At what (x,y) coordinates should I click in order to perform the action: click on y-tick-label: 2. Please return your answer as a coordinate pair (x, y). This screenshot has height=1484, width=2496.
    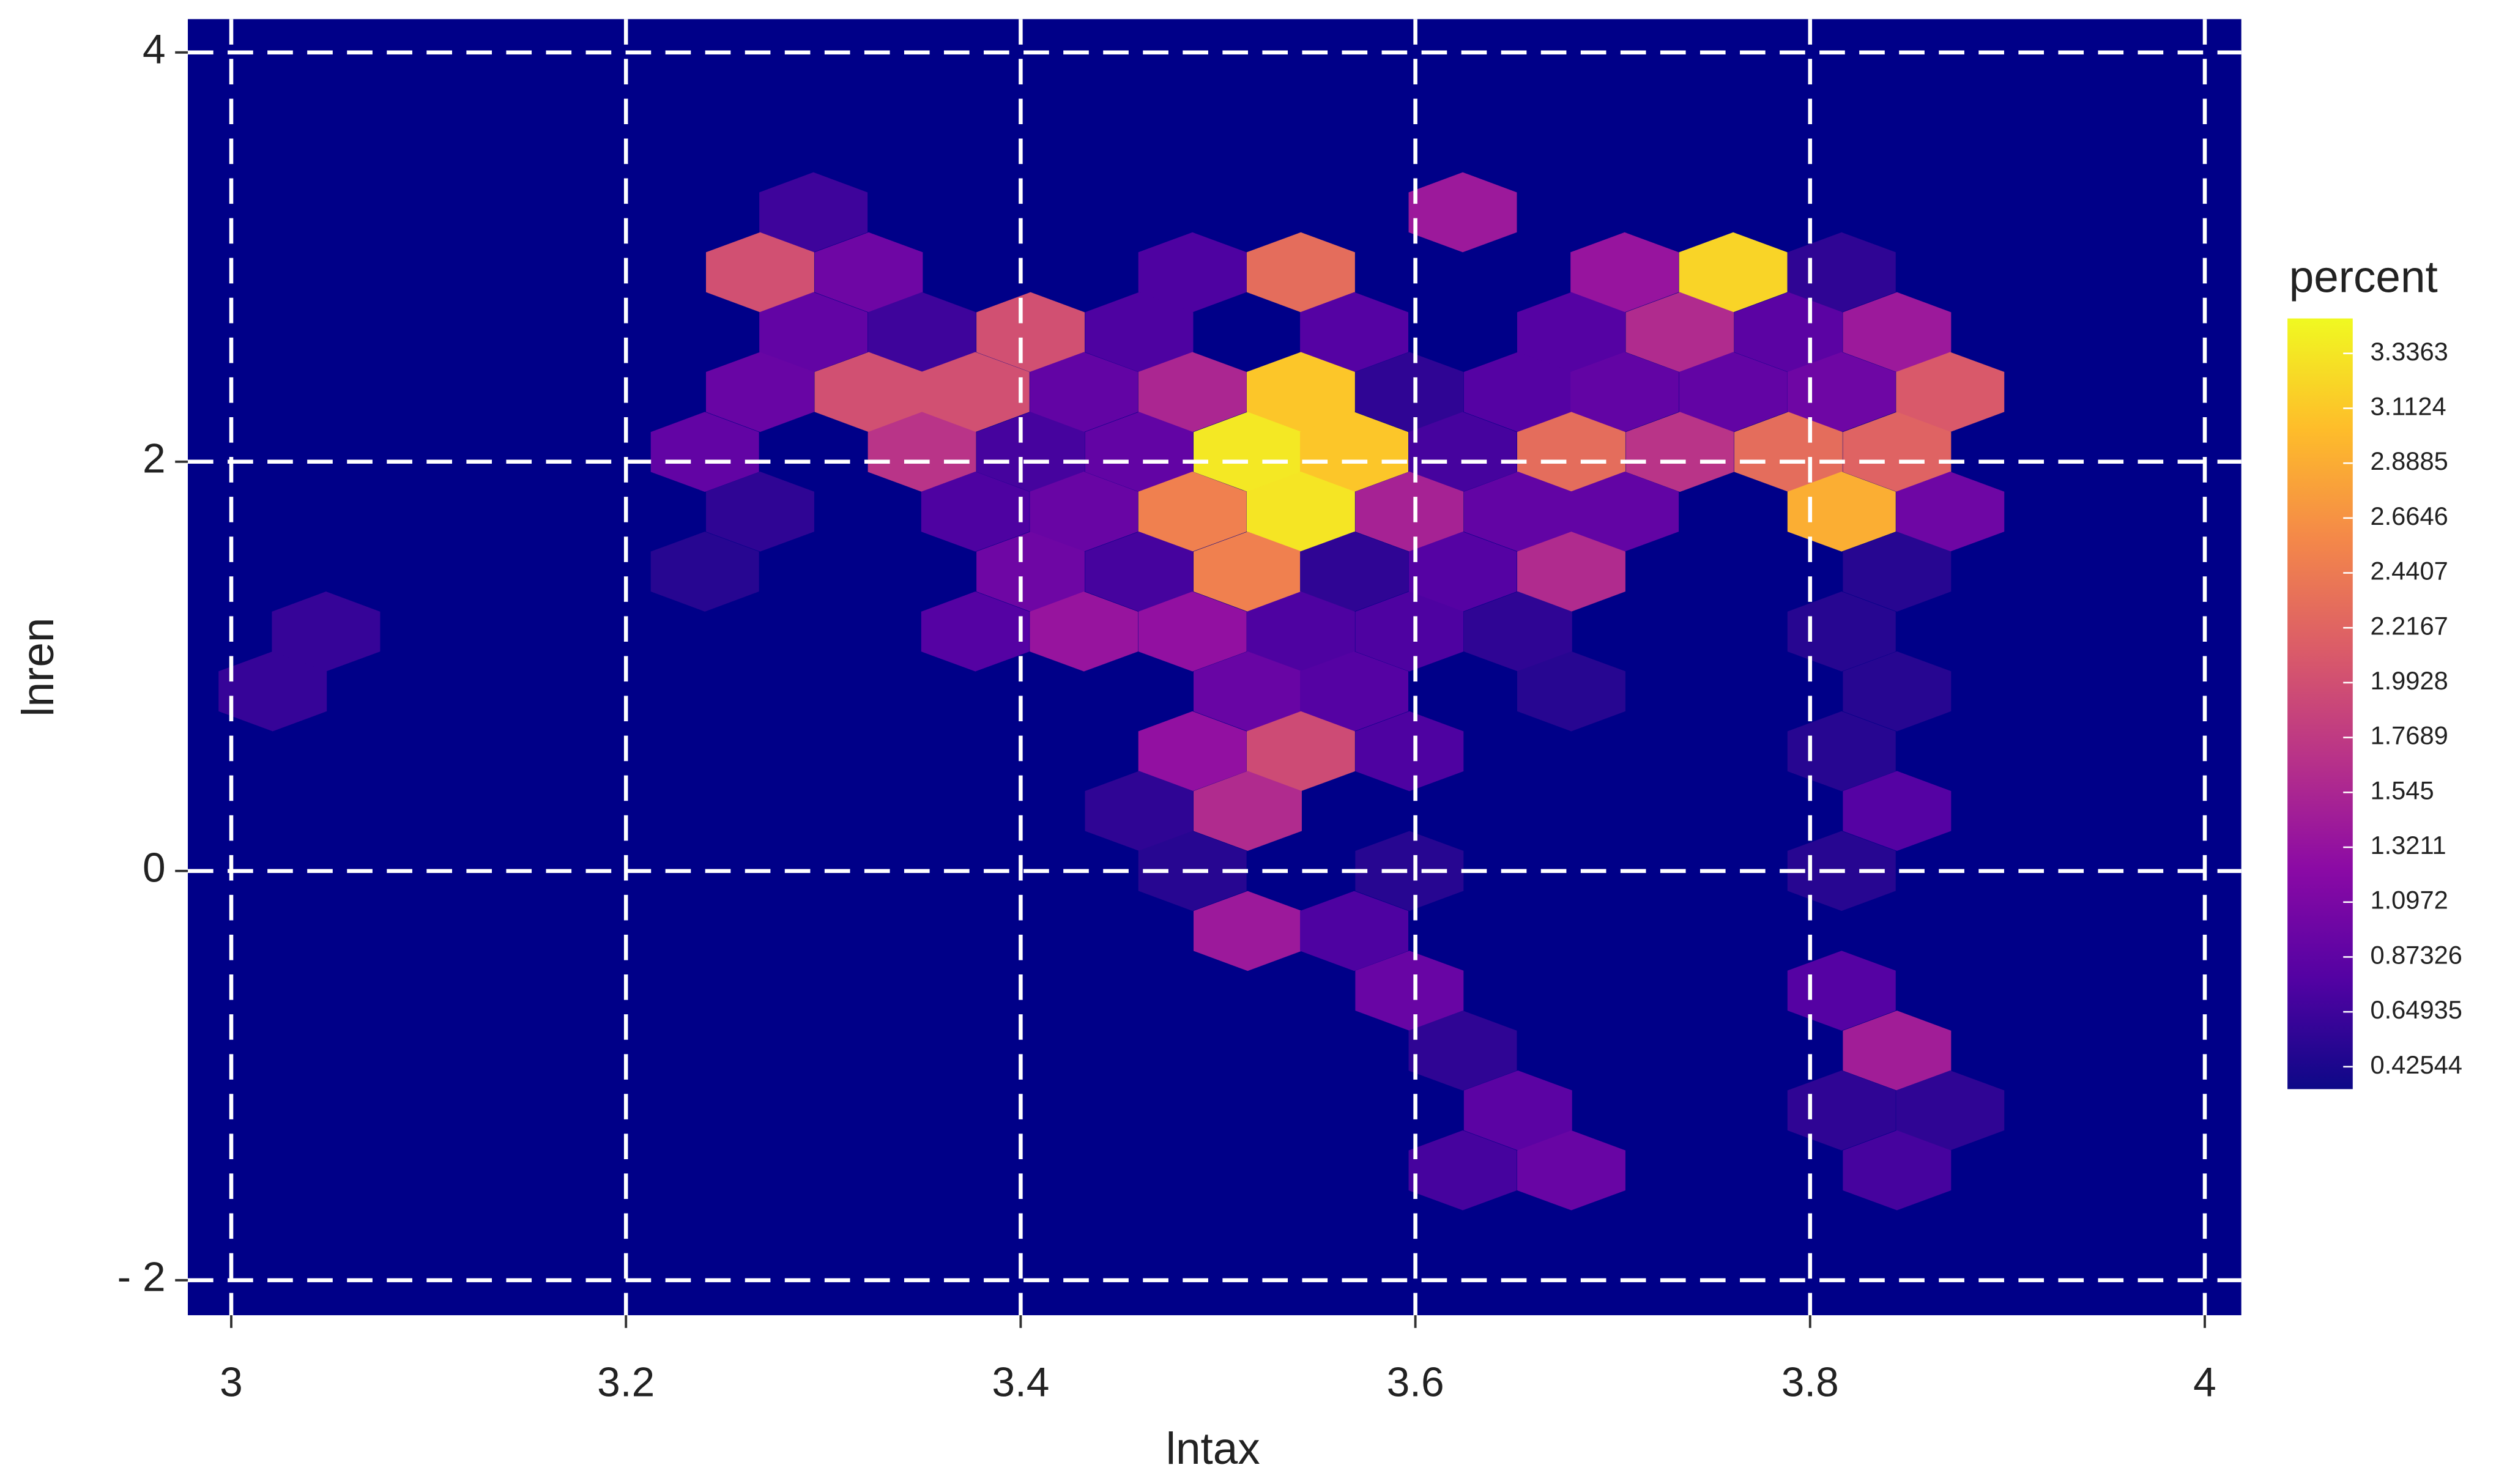
    Looking at the image, I should click on (154, 459).